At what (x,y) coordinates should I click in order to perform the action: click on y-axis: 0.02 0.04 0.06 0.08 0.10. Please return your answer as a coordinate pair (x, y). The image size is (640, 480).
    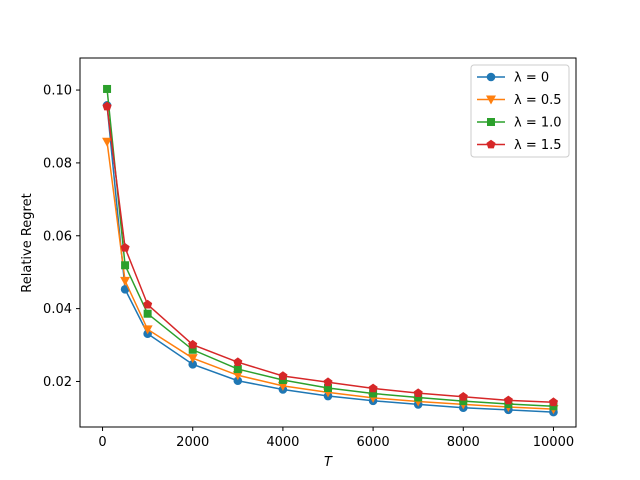
    Looking at the image, I should click on (61, 237).